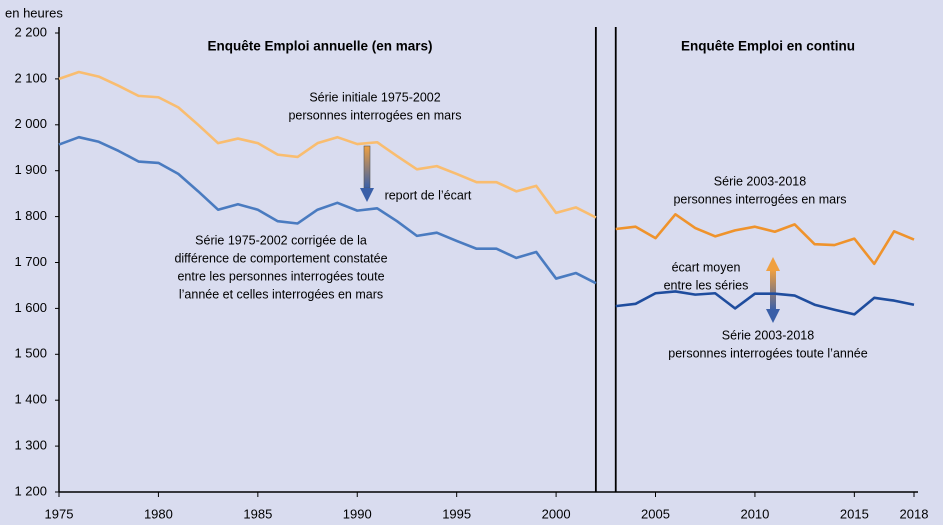  I want to click on annotation: entre les séries, so click(706, 285).